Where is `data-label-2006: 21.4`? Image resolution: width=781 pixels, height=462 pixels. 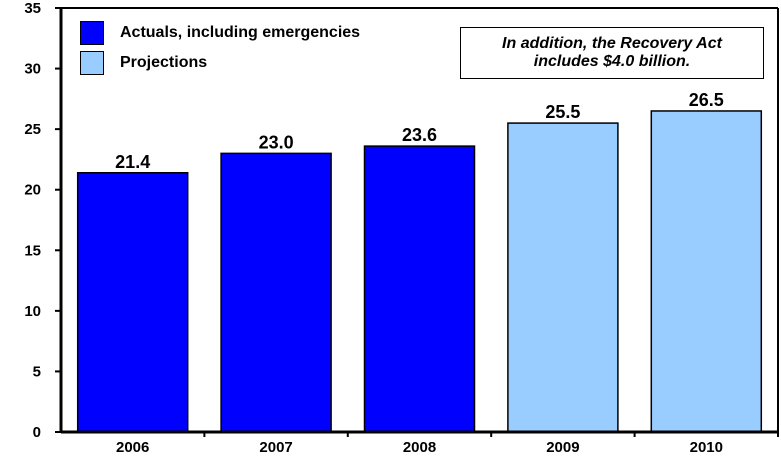 data-label-2006: 21.4 is located at coordinates (132, 162).